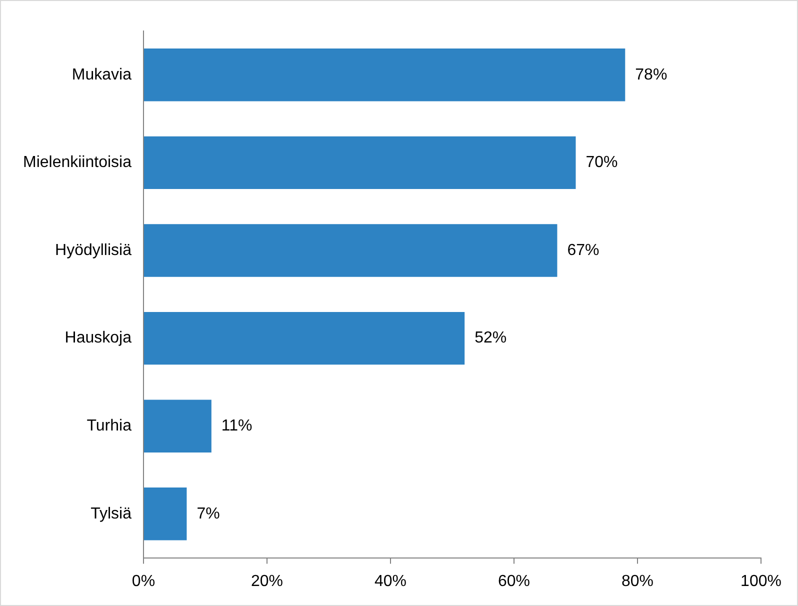 The image size is (798, 606). I want to click on x-tick-label: 20%, so click(267, 581).